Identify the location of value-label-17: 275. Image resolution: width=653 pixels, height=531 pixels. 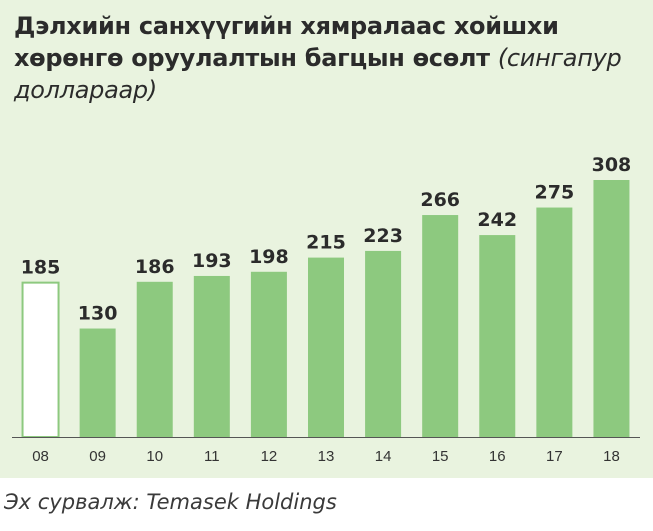
(555, 193).